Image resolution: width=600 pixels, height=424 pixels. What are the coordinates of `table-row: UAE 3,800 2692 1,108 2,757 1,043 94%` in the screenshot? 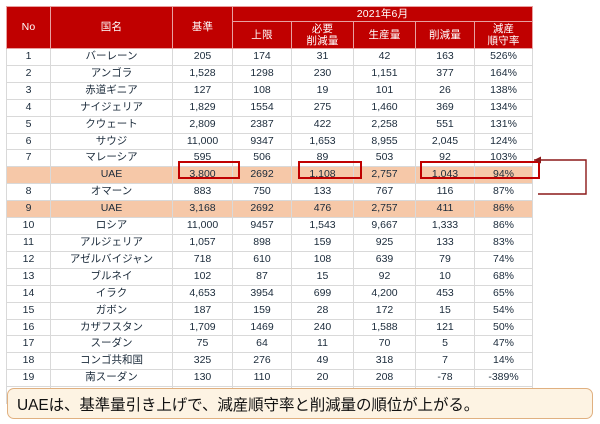 It's located at (270, 175).